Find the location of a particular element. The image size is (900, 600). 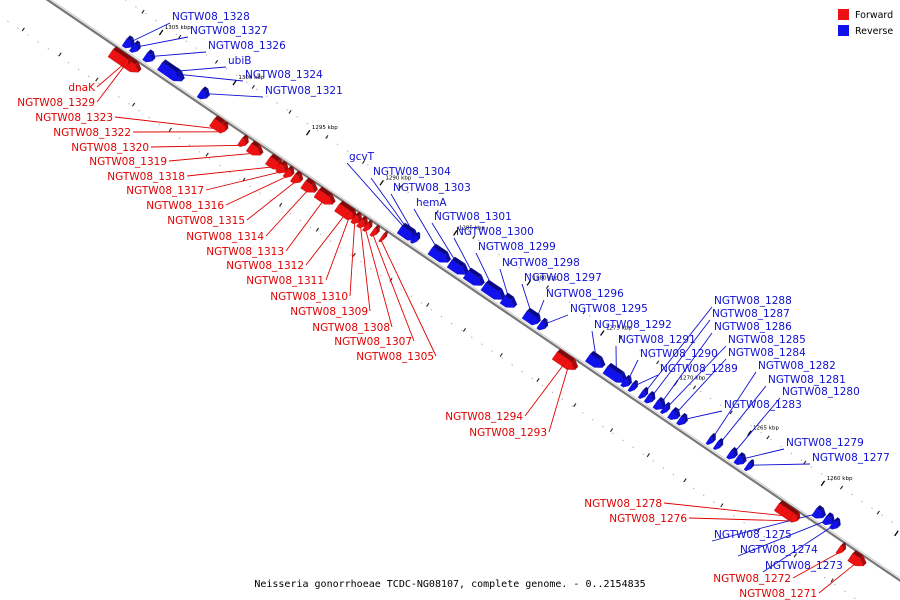

gene-label-NGTW08_1303: NGTW08_1303 is located at coordinates (432, 188).